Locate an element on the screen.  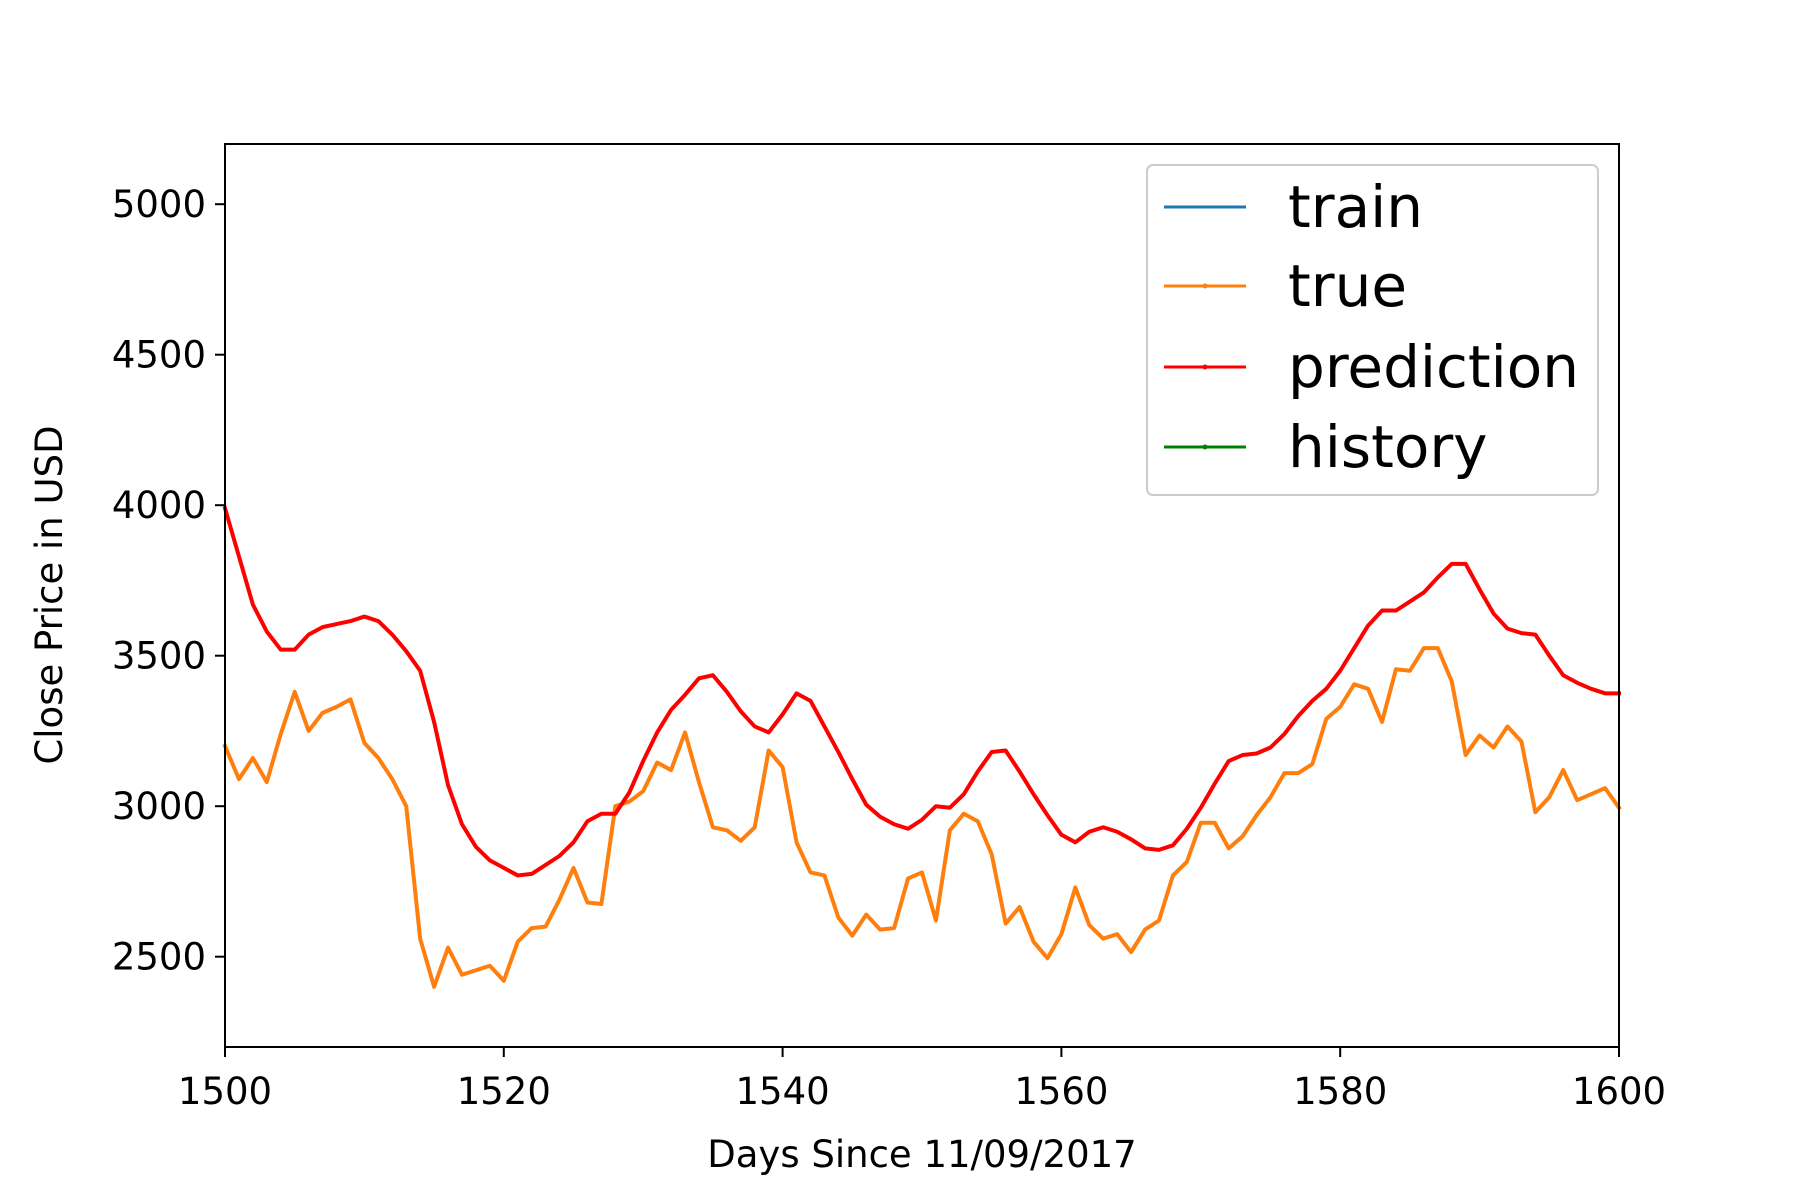
legend-label-prediction: prediction is located at coordinates (1433, 367).